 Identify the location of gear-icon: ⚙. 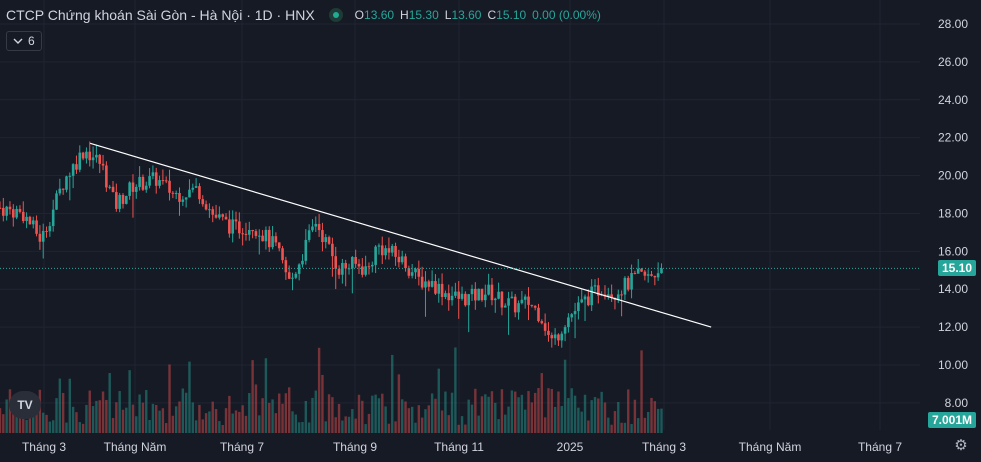
(961, 445).